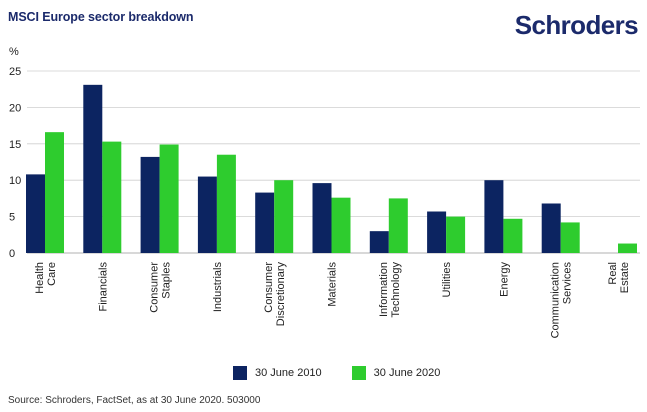  Describe the element at coordinates (288, 373) in the screenshot. I see `legend-label-2010: 30 June 2010` at that location.